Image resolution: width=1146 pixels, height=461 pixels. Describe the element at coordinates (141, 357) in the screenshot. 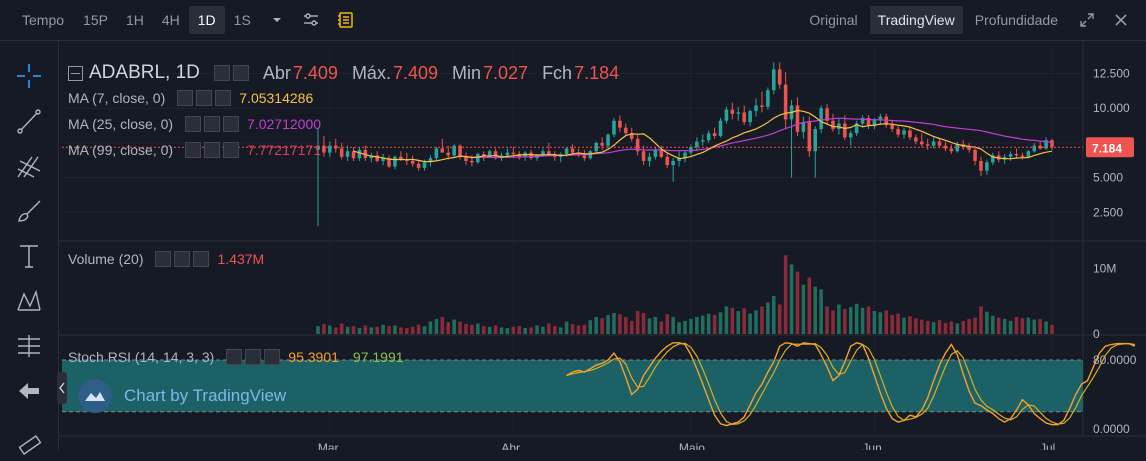

I see `stoch-label: Stoch RSI (14, 14, 3, 3)` at that location.